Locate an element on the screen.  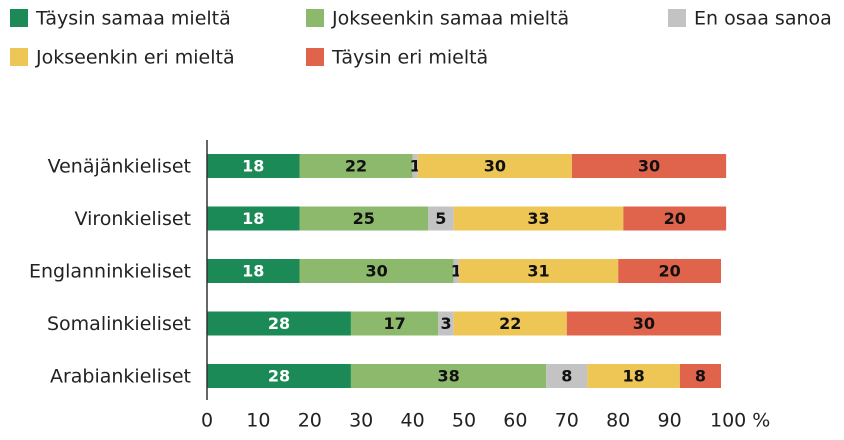
category-label: Venäjänkieliset is located at coordinates (119, 167).